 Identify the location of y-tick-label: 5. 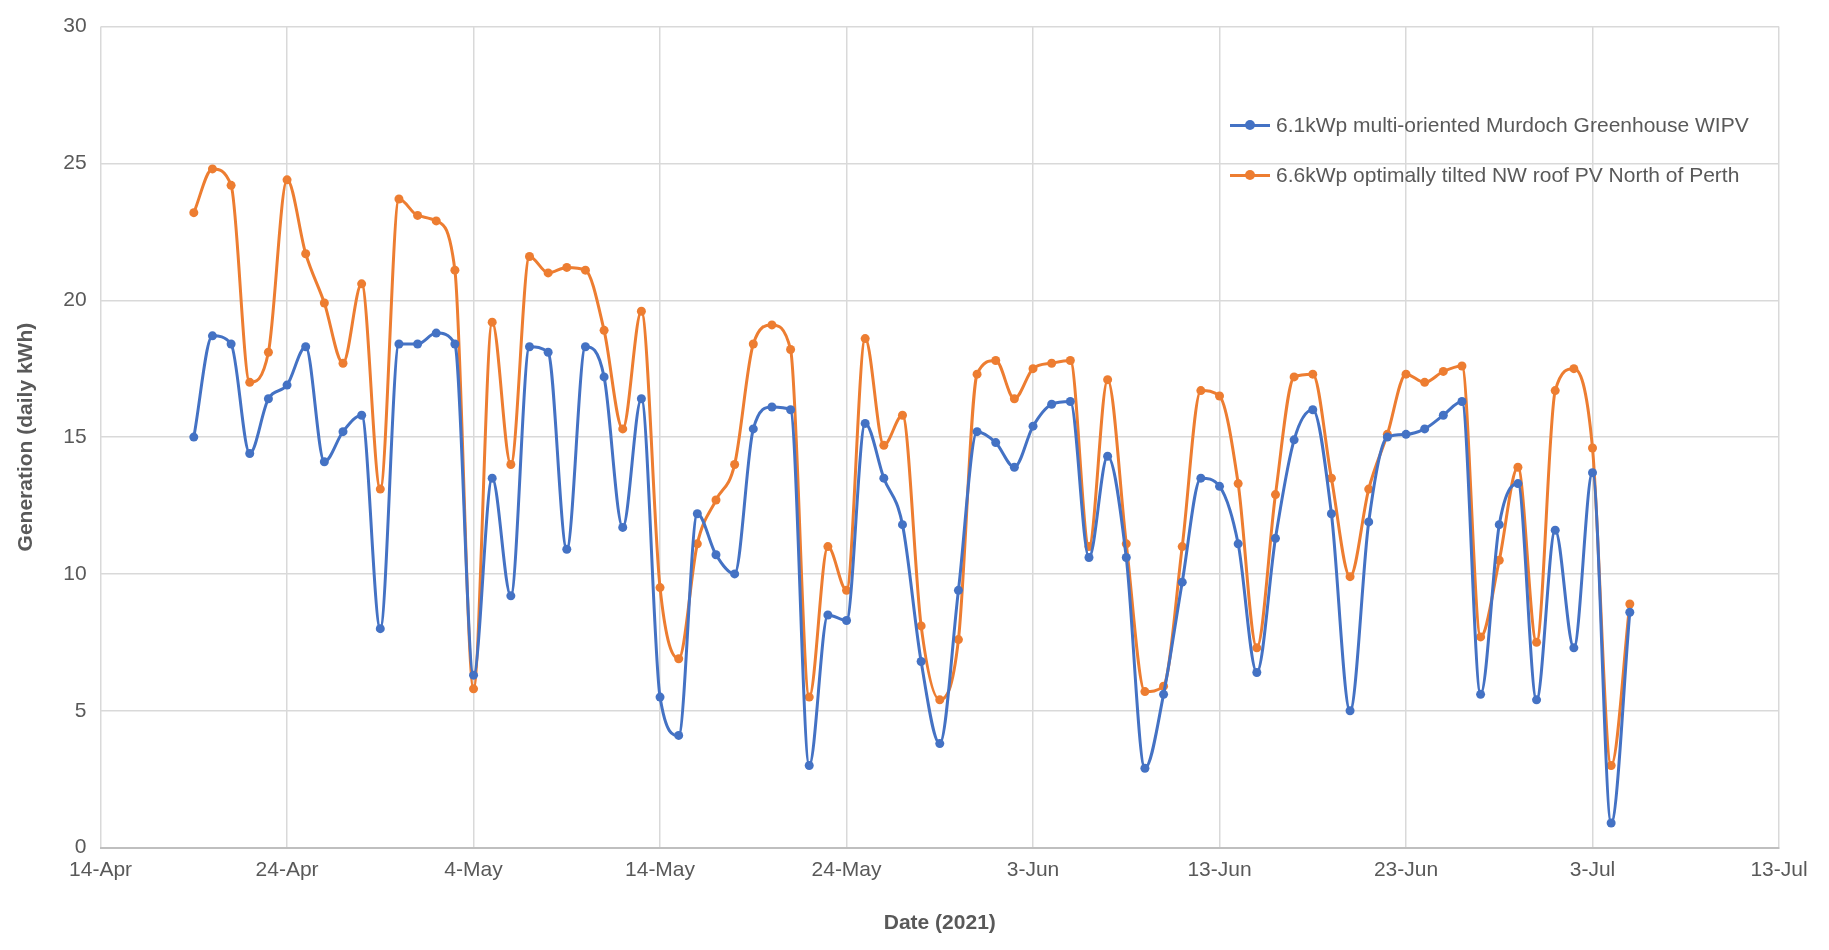
(80, 709).